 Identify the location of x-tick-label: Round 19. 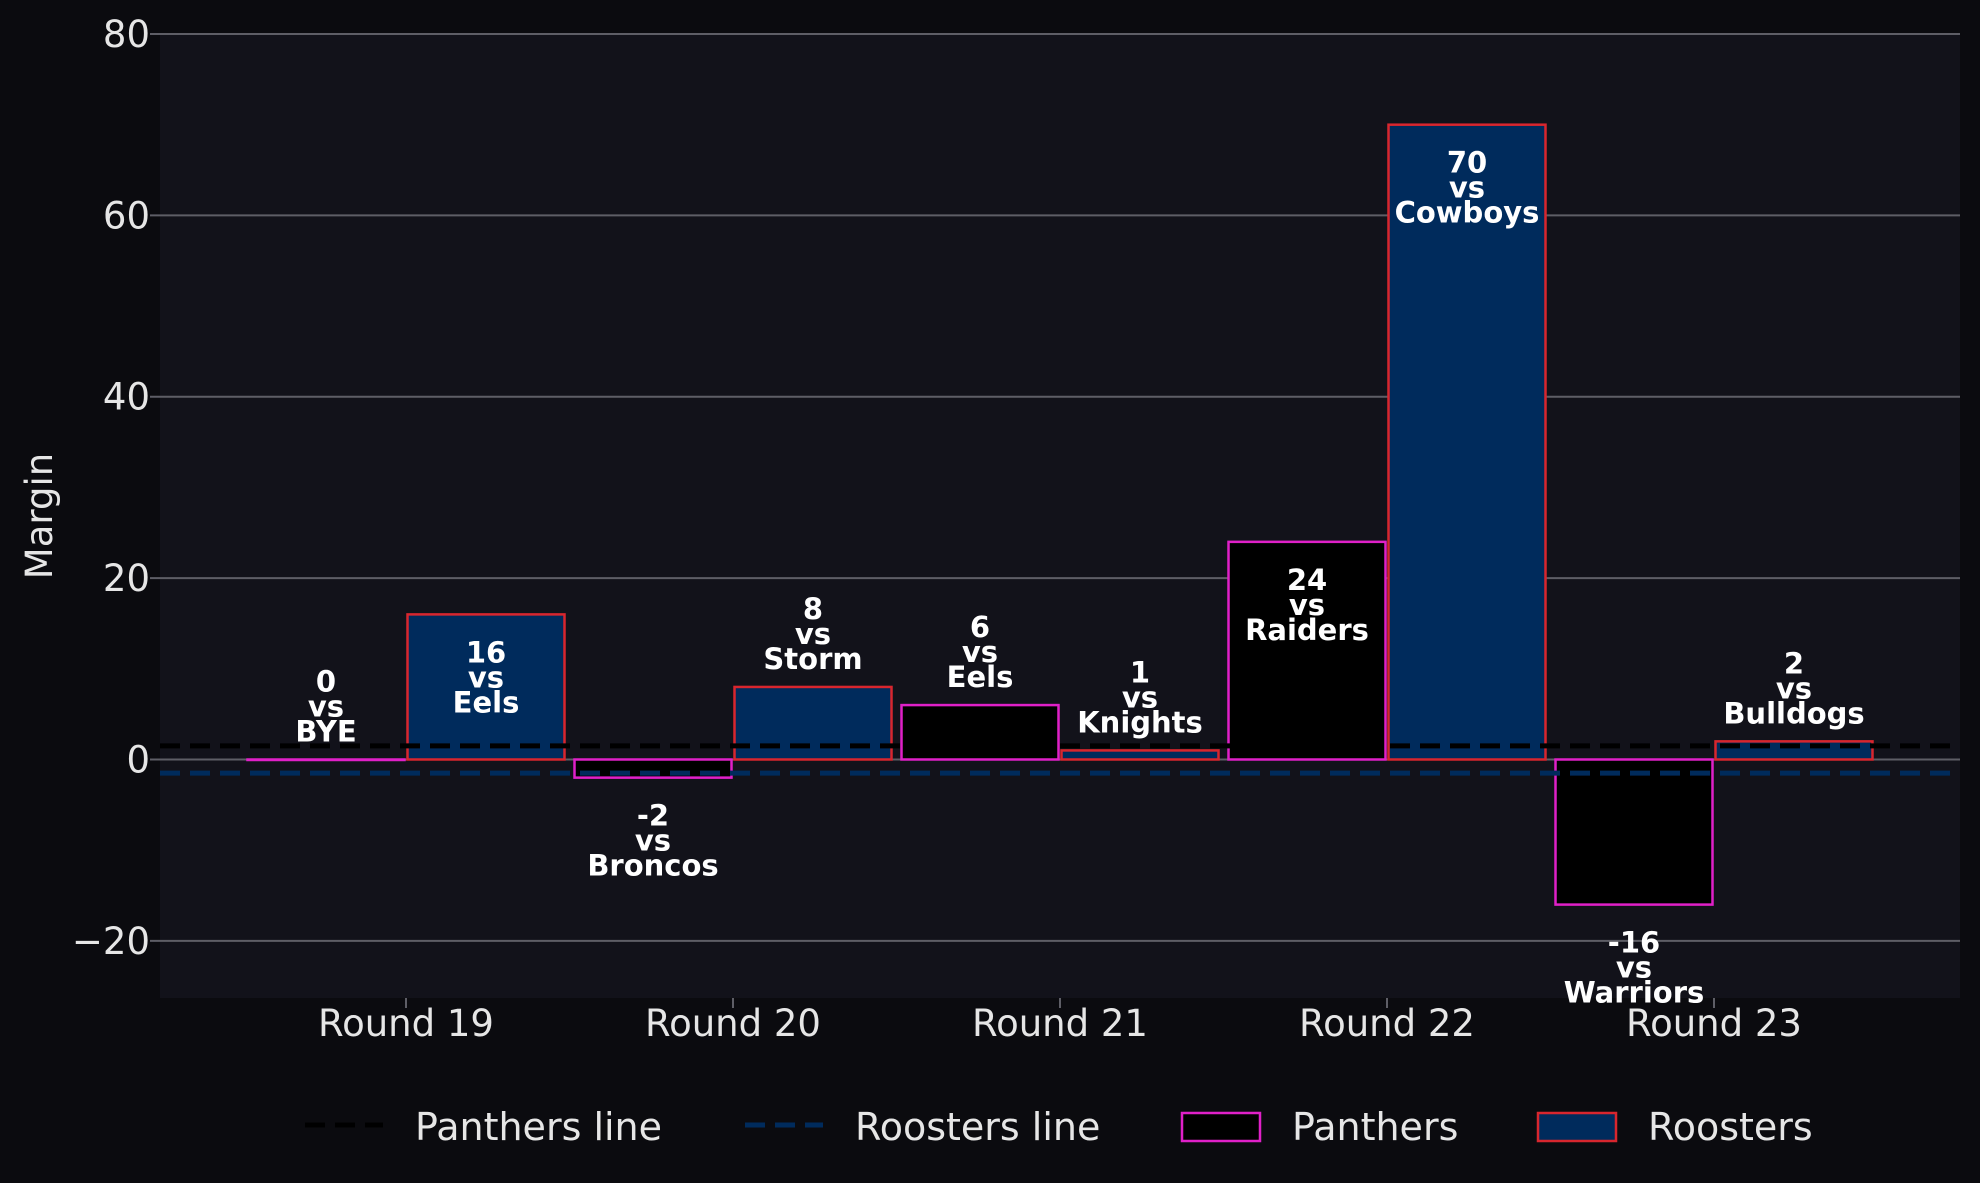
(406, 1023).